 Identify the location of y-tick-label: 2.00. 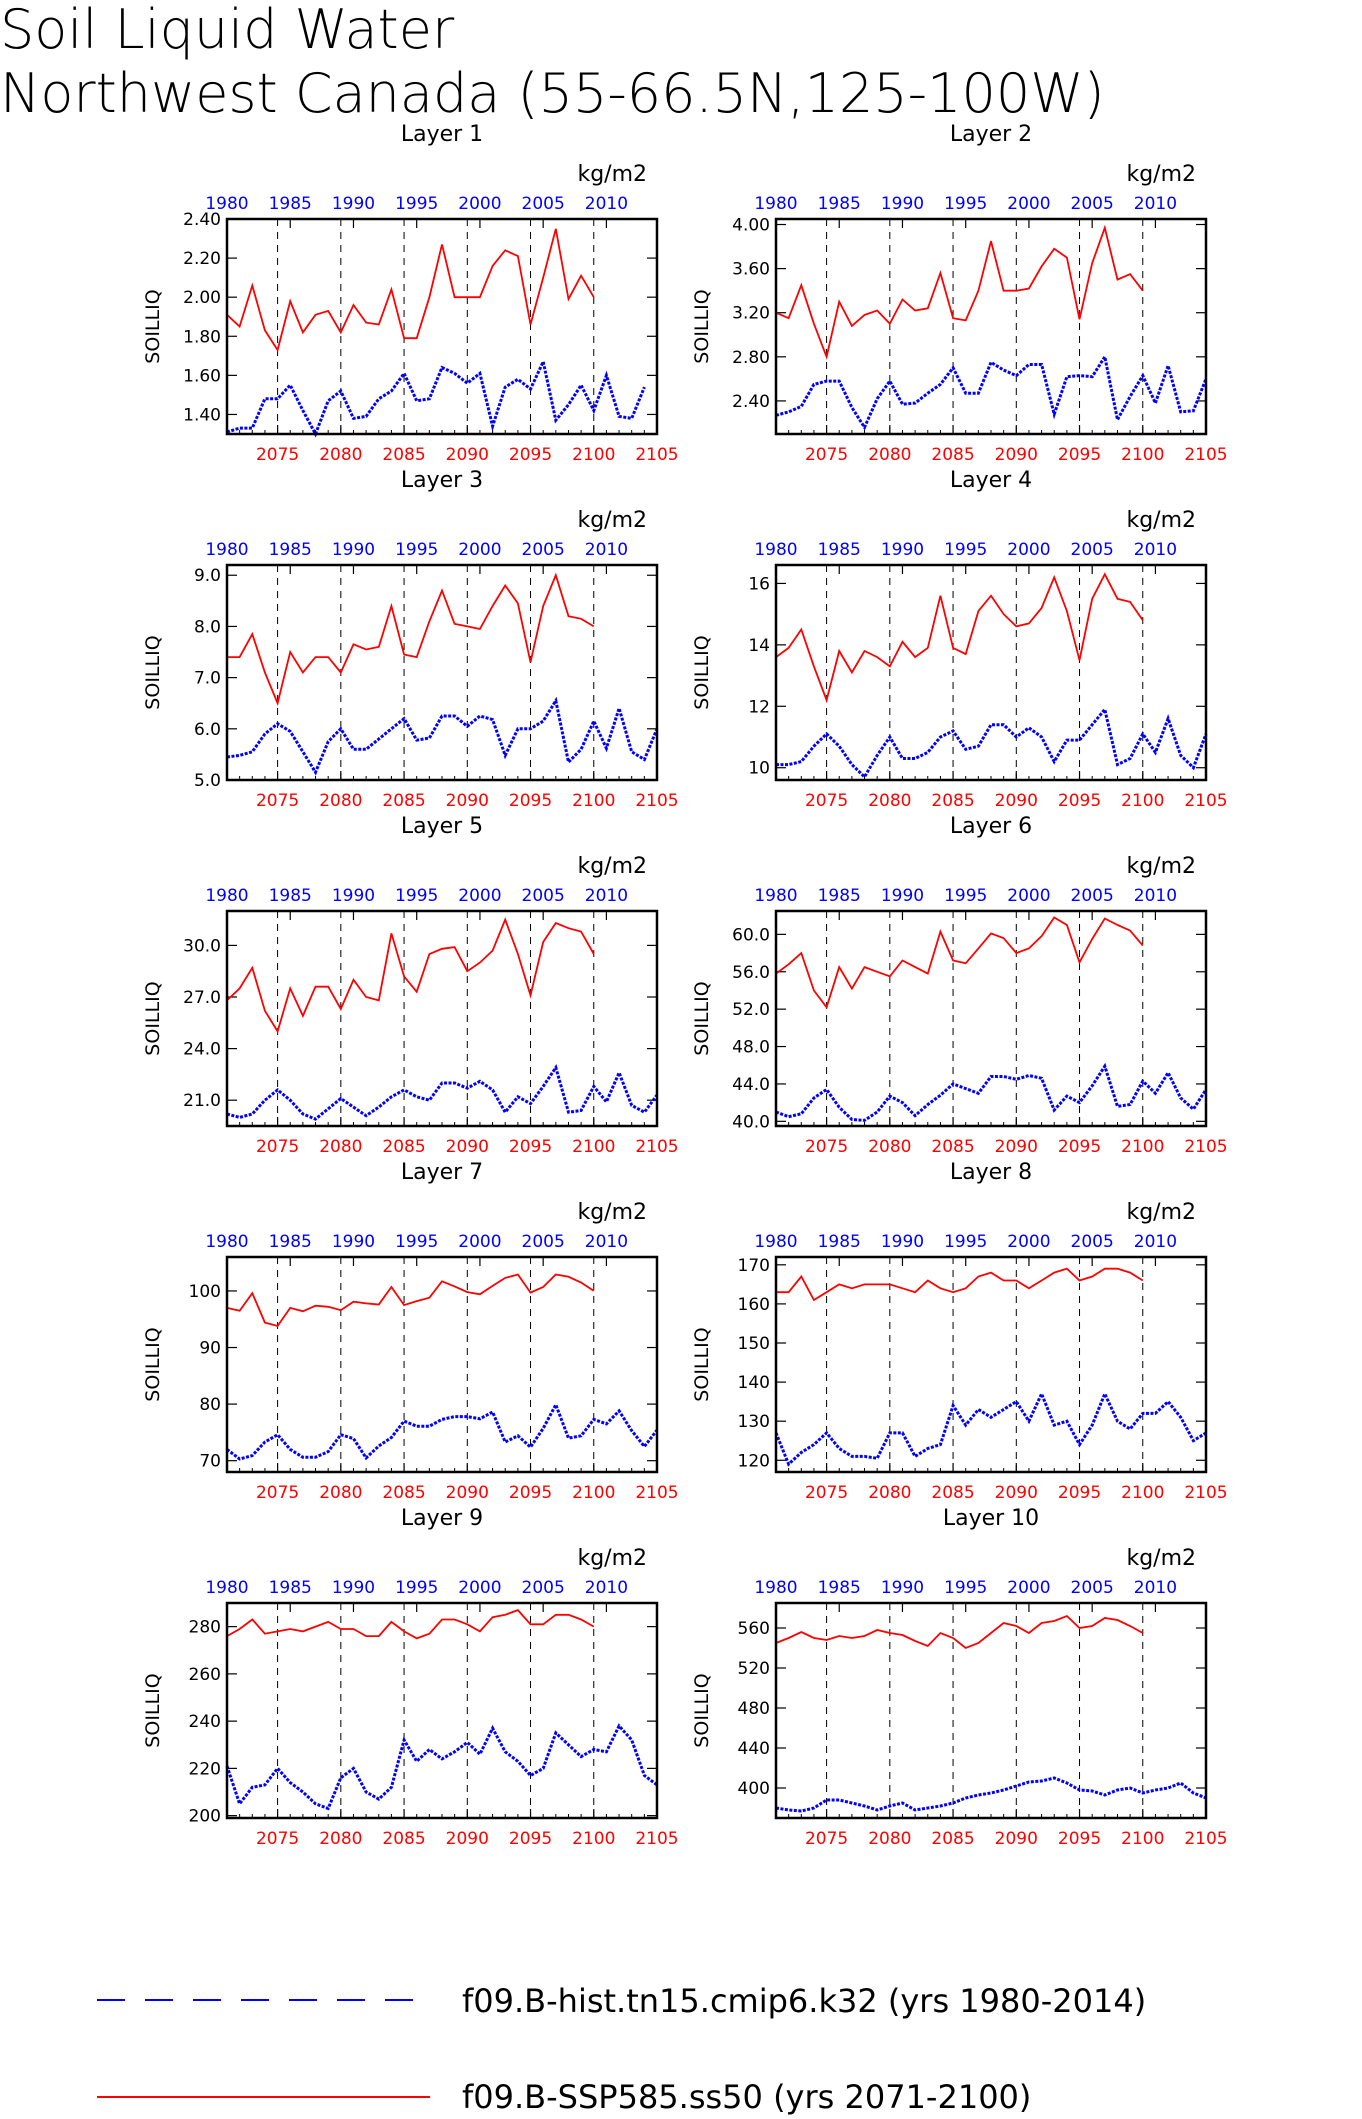
(202, 298).